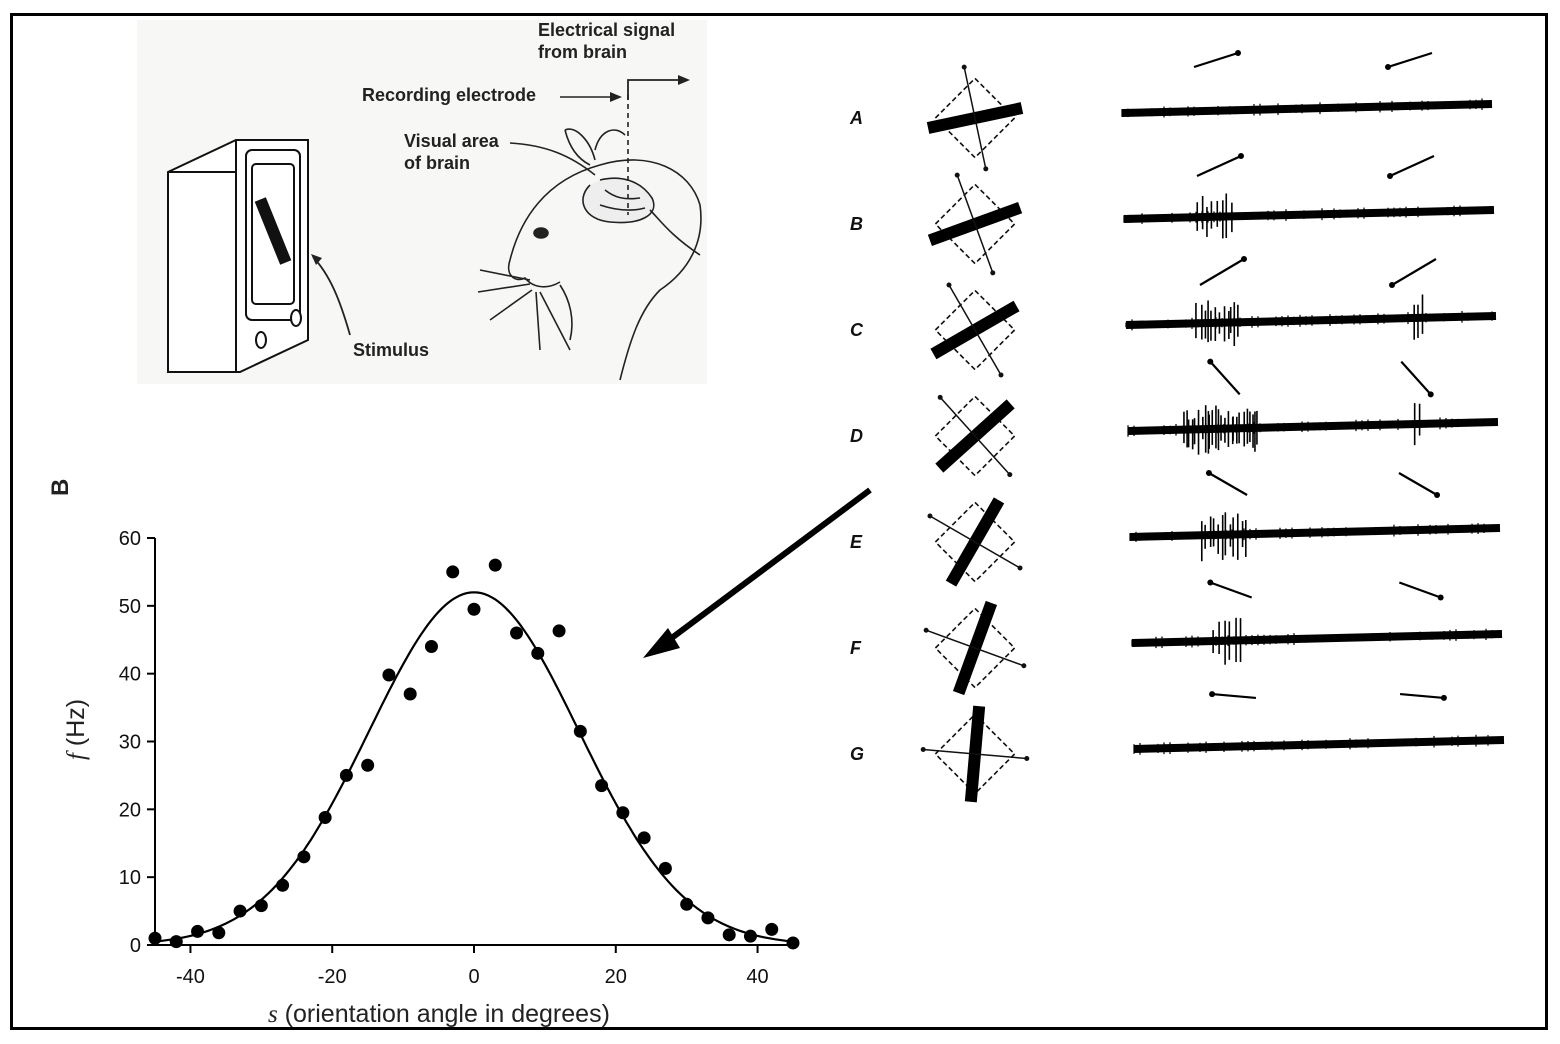  What do you see at coordinates (452, 141) in the screenshot?
I see `visual-area-label-line1: Visual area` at bounding box center [452, 141].